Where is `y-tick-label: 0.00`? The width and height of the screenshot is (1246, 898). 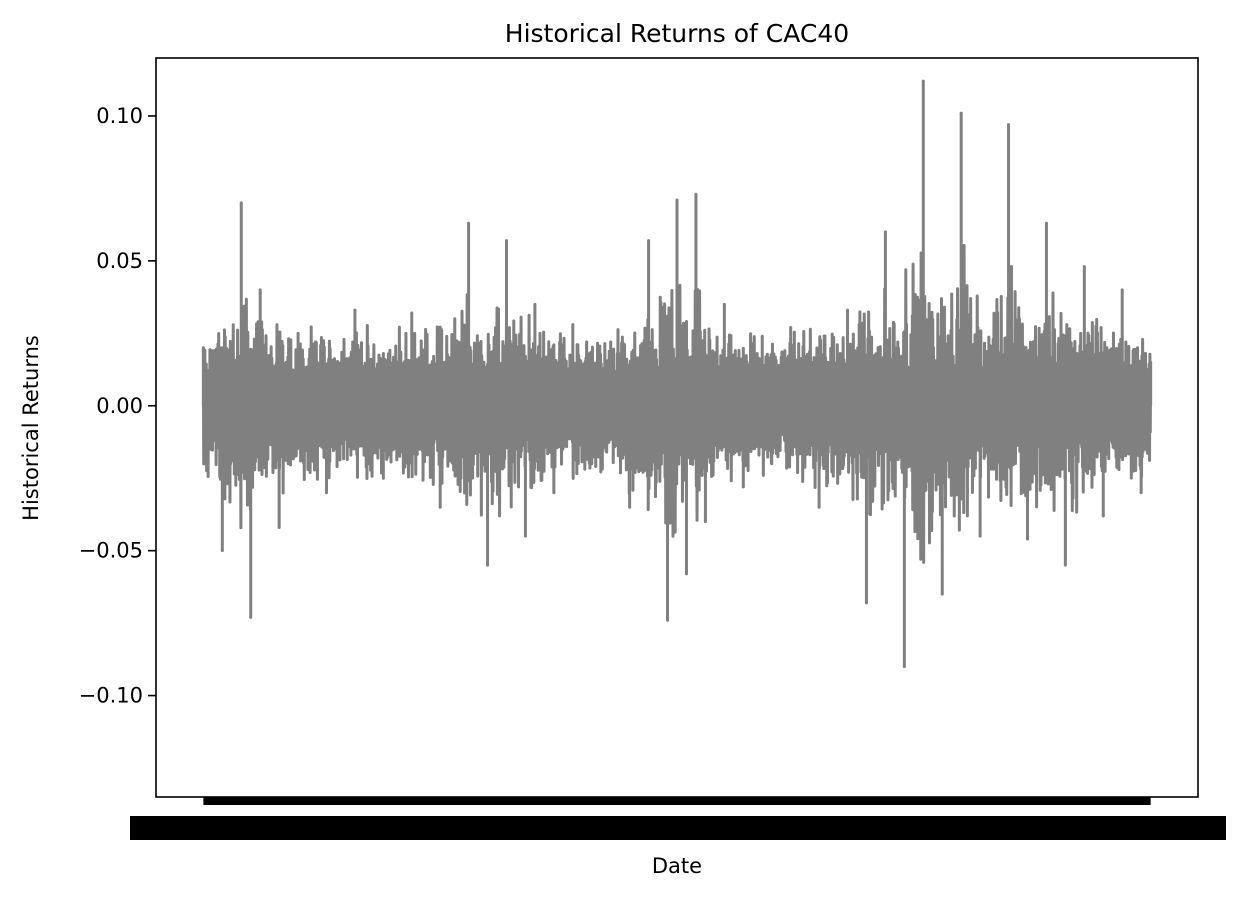 y-tick-label: 0.00 is located at coordinates (119, 406).